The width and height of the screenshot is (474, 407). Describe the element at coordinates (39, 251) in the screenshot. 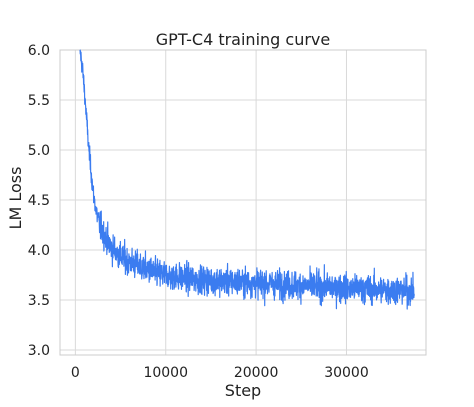

I see `y-tick-label: 4.0` at that location.